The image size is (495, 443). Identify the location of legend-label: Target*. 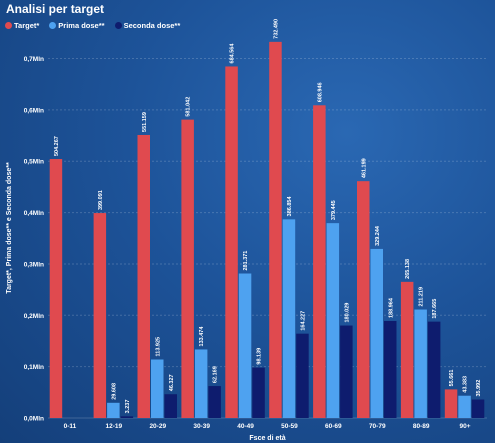
(27, 25).